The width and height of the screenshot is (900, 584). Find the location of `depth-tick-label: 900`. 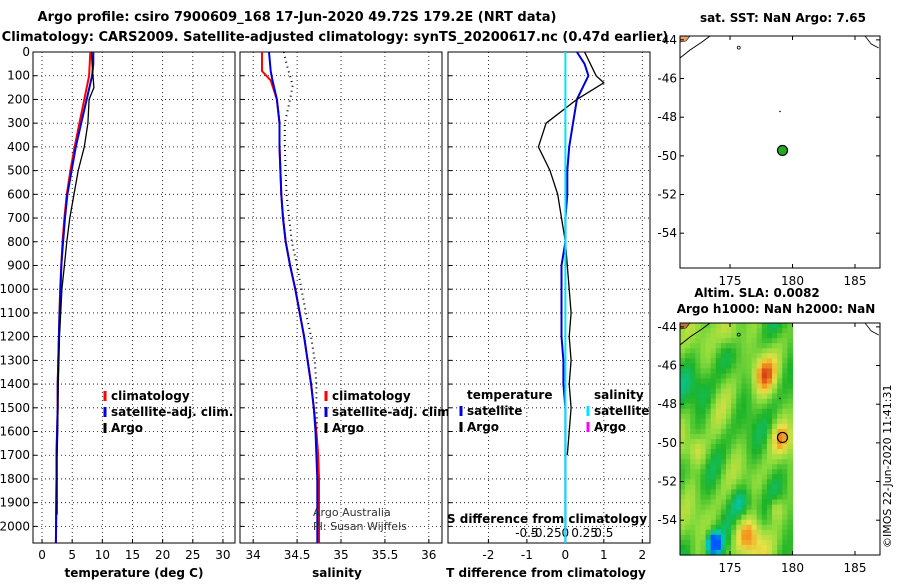

depth-tick-label: 900 is located at coordinates (18, 265).